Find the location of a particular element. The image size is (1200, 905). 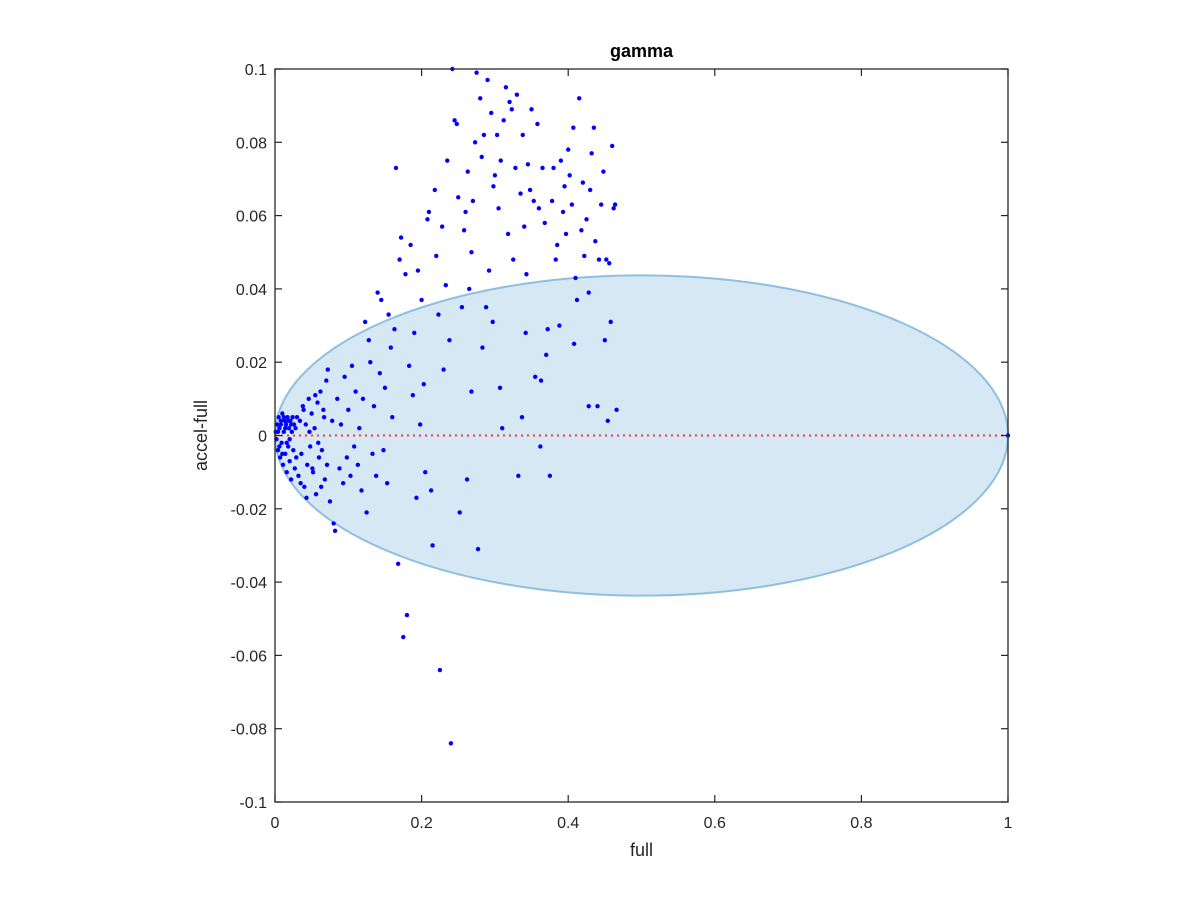

y-tick-label: -0.06 is located at coordinates (249, 656).